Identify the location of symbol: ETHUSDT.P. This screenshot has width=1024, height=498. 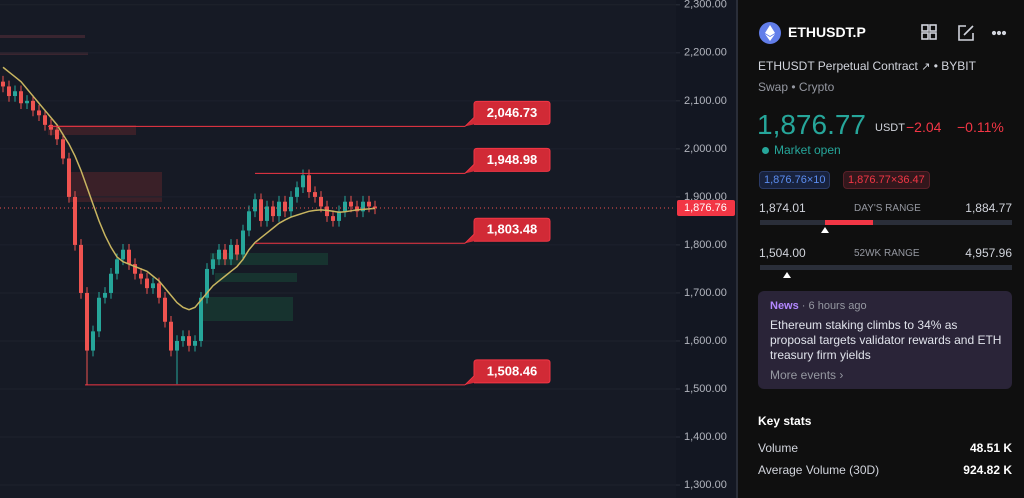
(827, 32).